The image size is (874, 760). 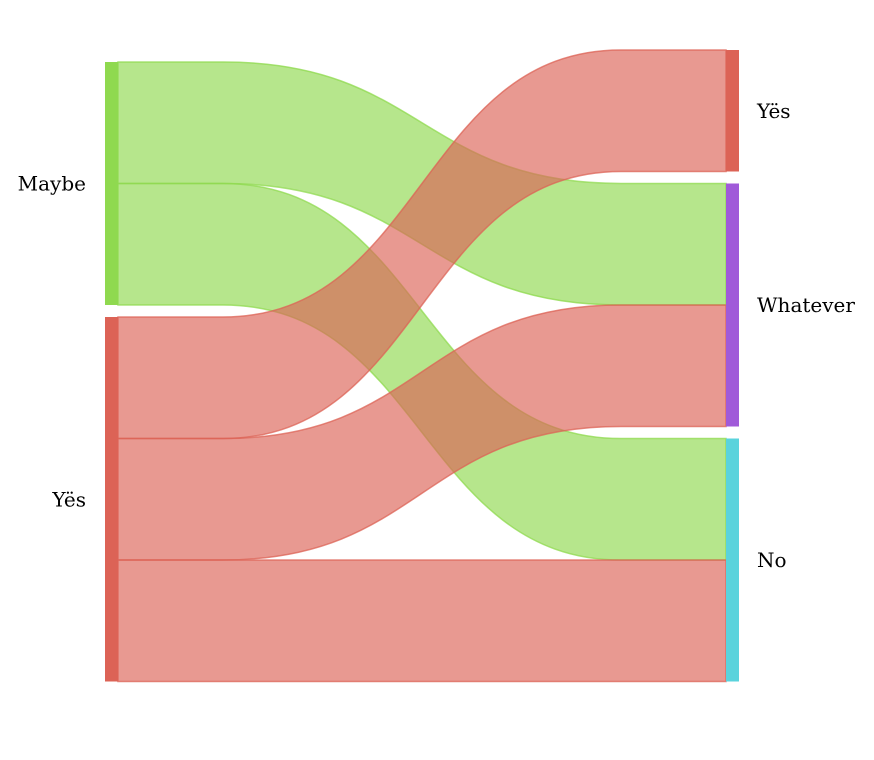 I want to click on node-label-whatever: Whatever, so click(x=806, y=305).